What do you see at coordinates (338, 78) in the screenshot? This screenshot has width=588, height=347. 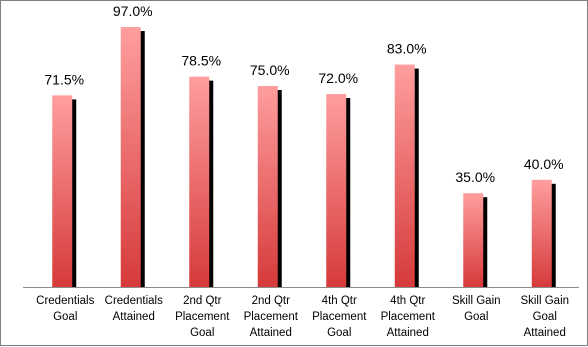 I see `data-label: 72.0%` at bounding box center [338, 78].